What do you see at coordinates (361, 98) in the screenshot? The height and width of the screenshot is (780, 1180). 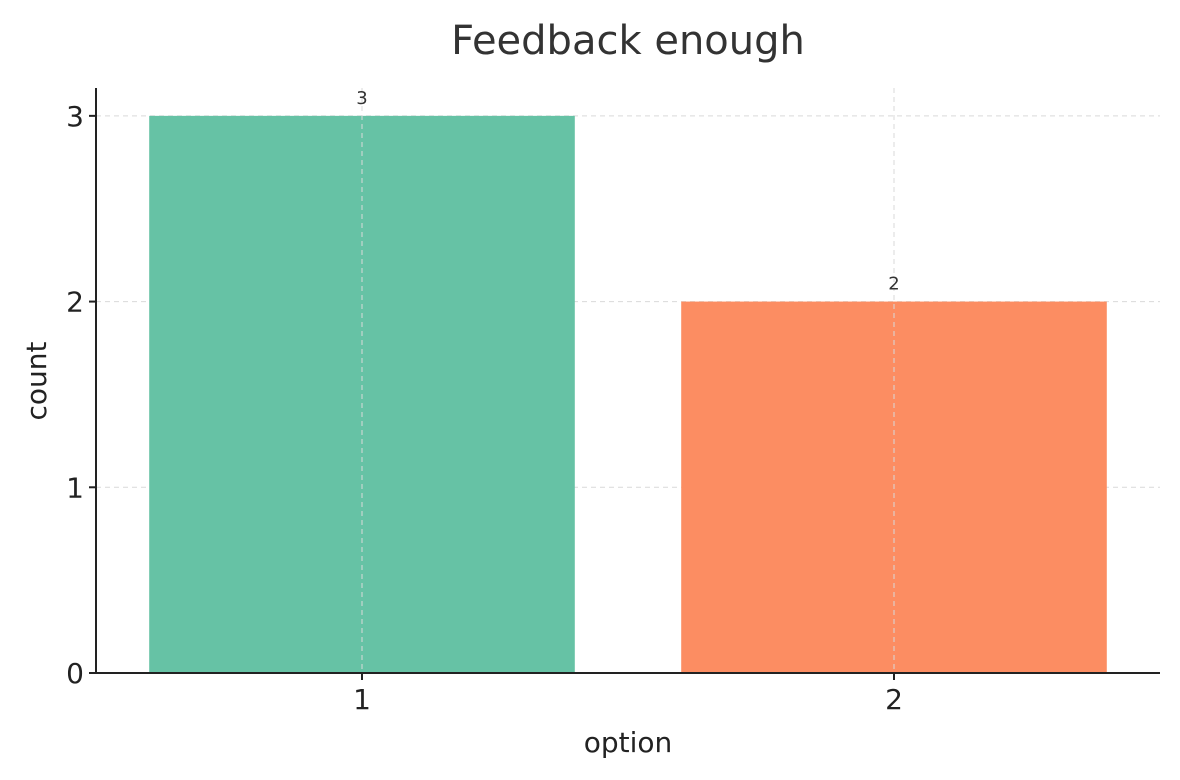 I see `data-label: 3` at bounding box center [361, 98].